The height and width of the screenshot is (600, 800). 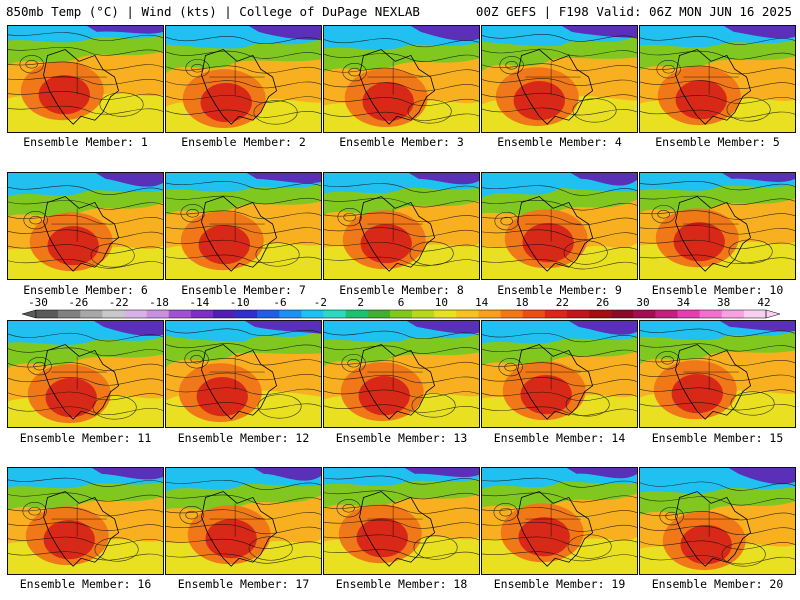 What do you see at coordinates (401, 290) in the screenshot?
I see `ensemble-member-label: Ensemble Member: 8` at bounding box center [401, 290].